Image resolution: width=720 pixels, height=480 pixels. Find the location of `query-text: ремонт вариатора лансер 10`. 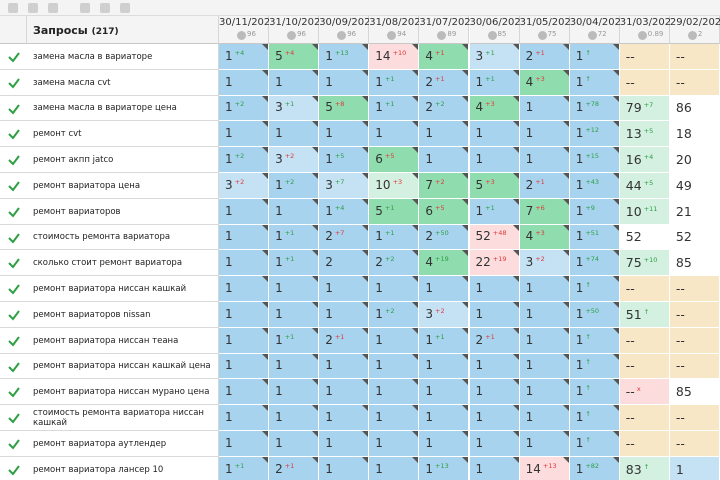

query-text: ремонт вариатора лансер 10 is located at coordinates (123, 468).